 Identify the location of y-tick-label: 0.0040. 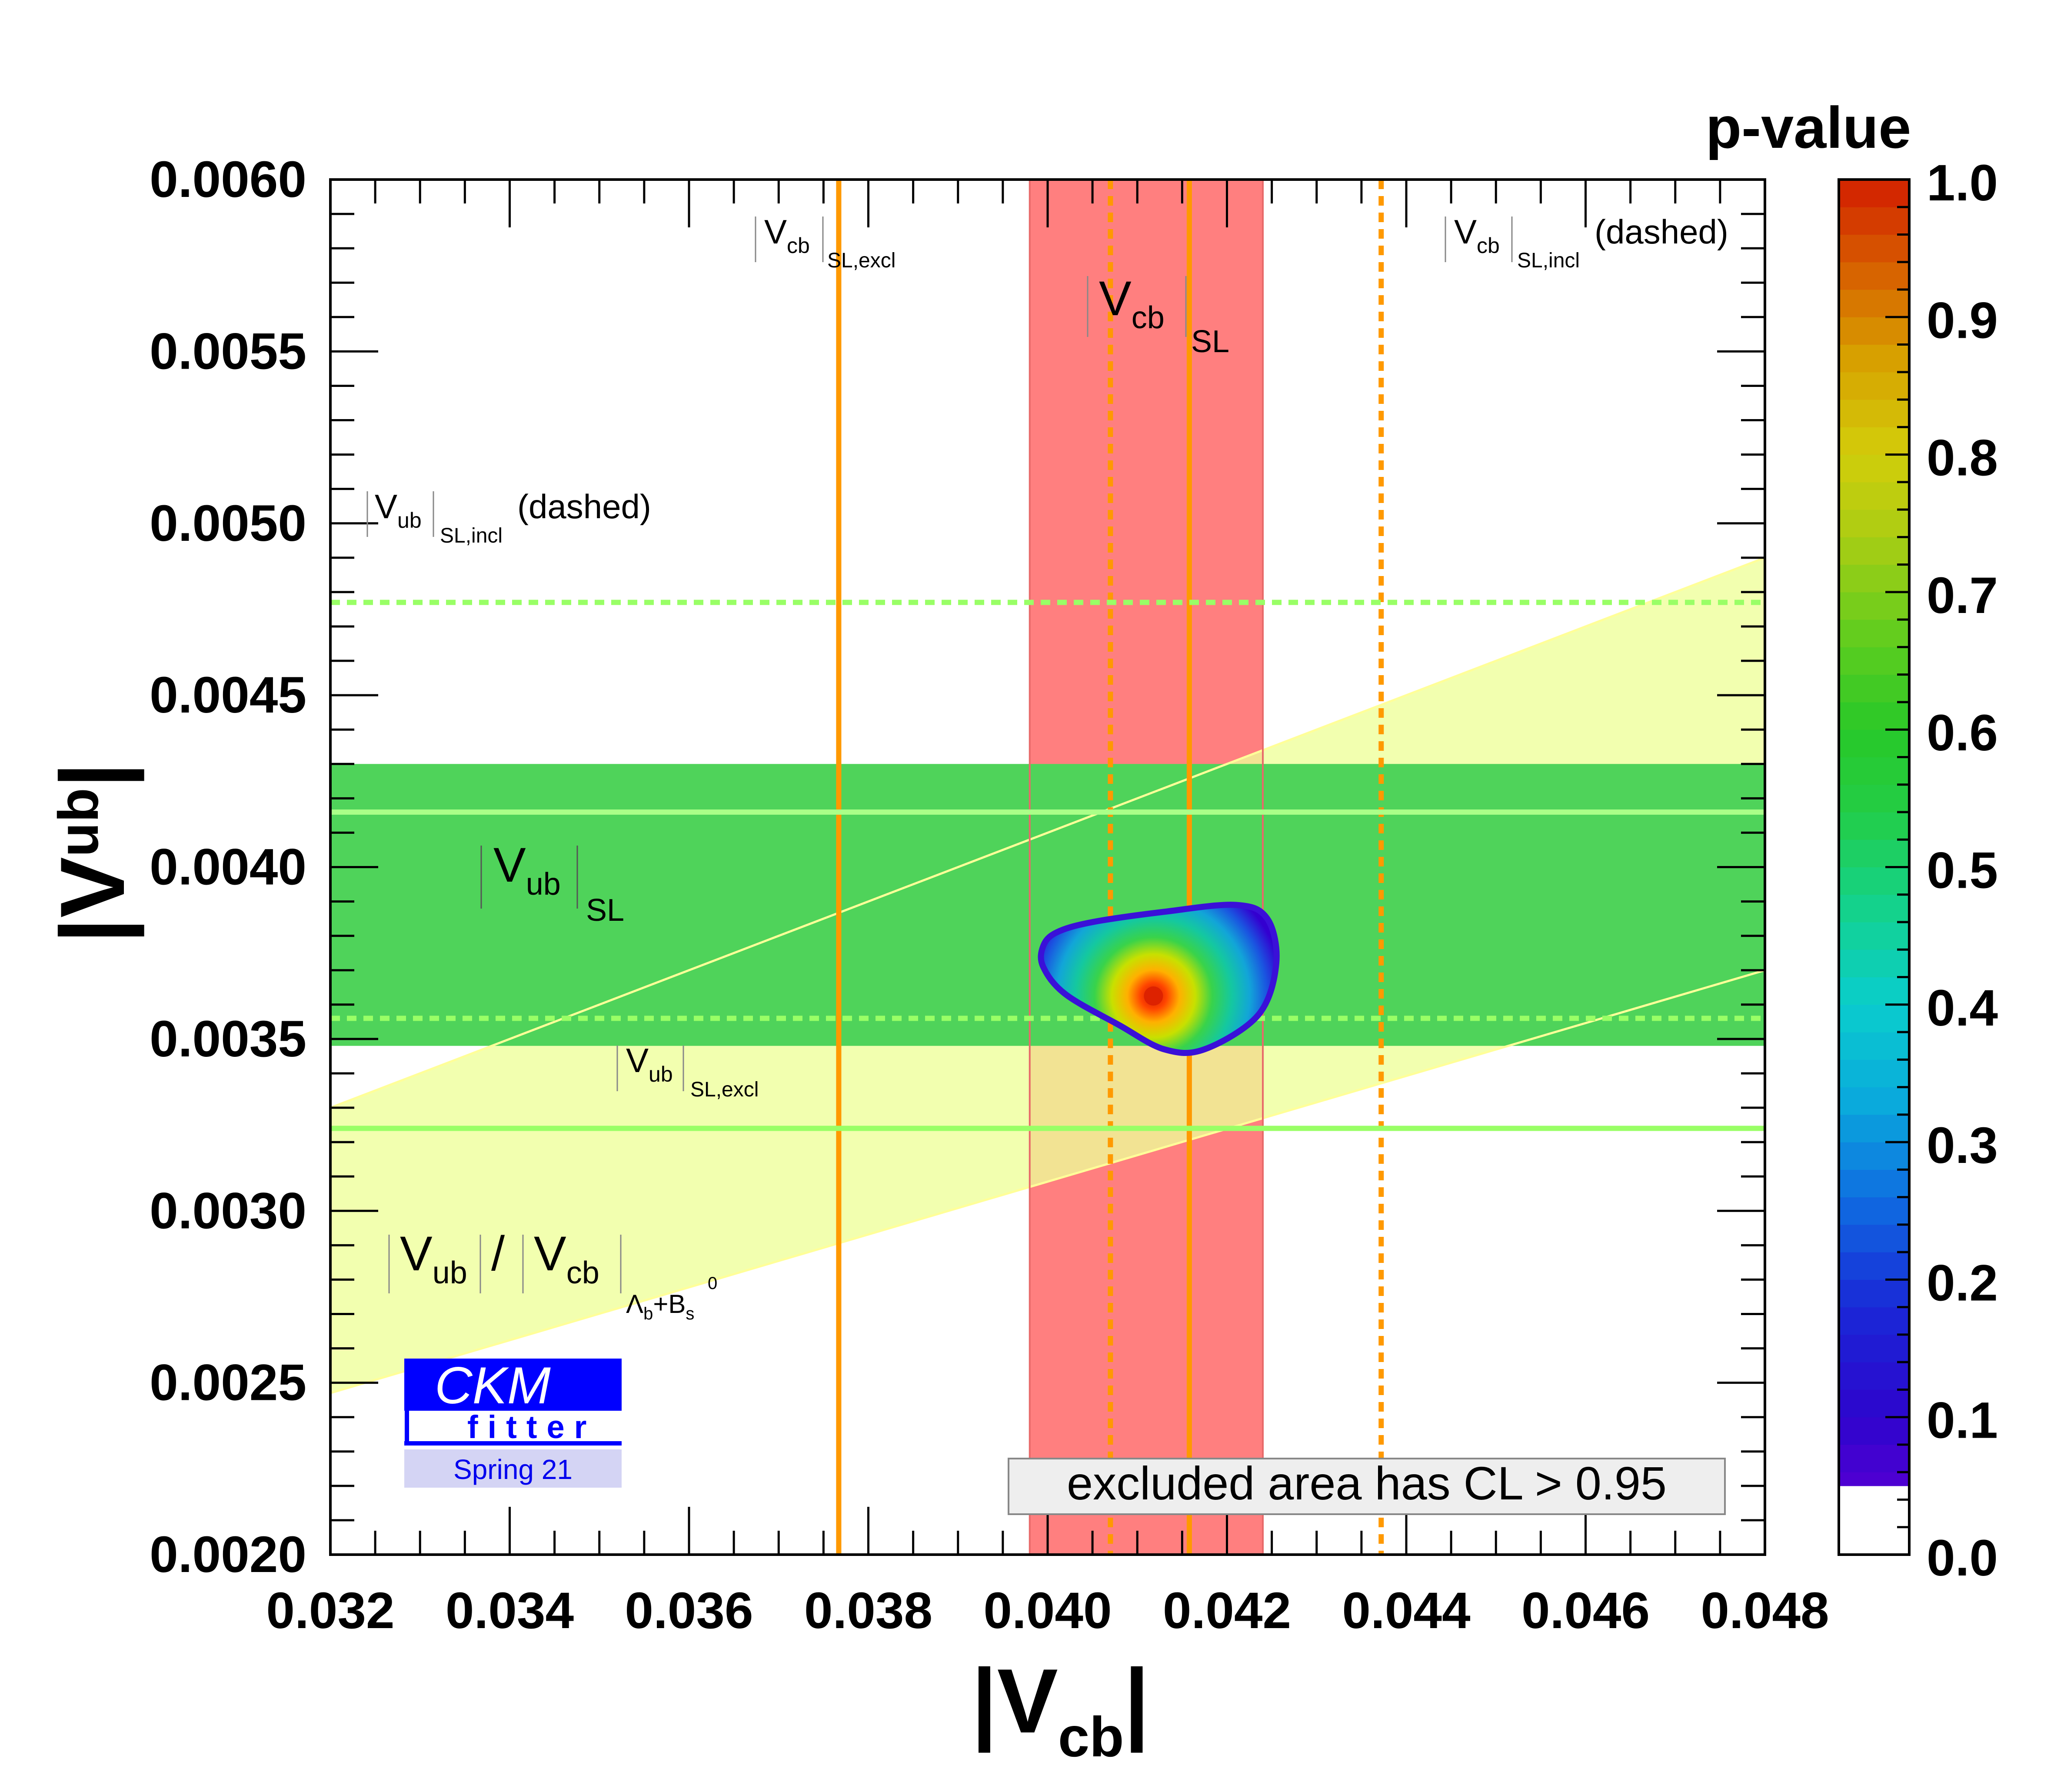
(228, 868).